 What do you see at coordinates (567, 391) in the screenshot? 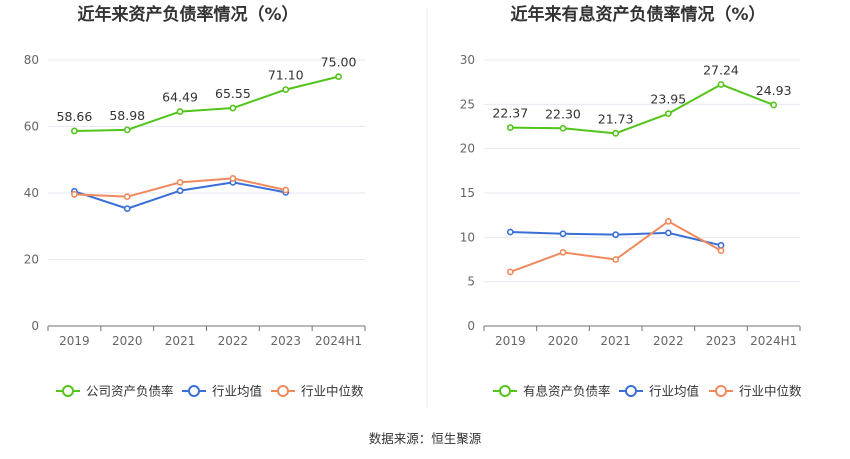
I see `legend-label: 有息资产负债率` at bounding box center [567, 391].